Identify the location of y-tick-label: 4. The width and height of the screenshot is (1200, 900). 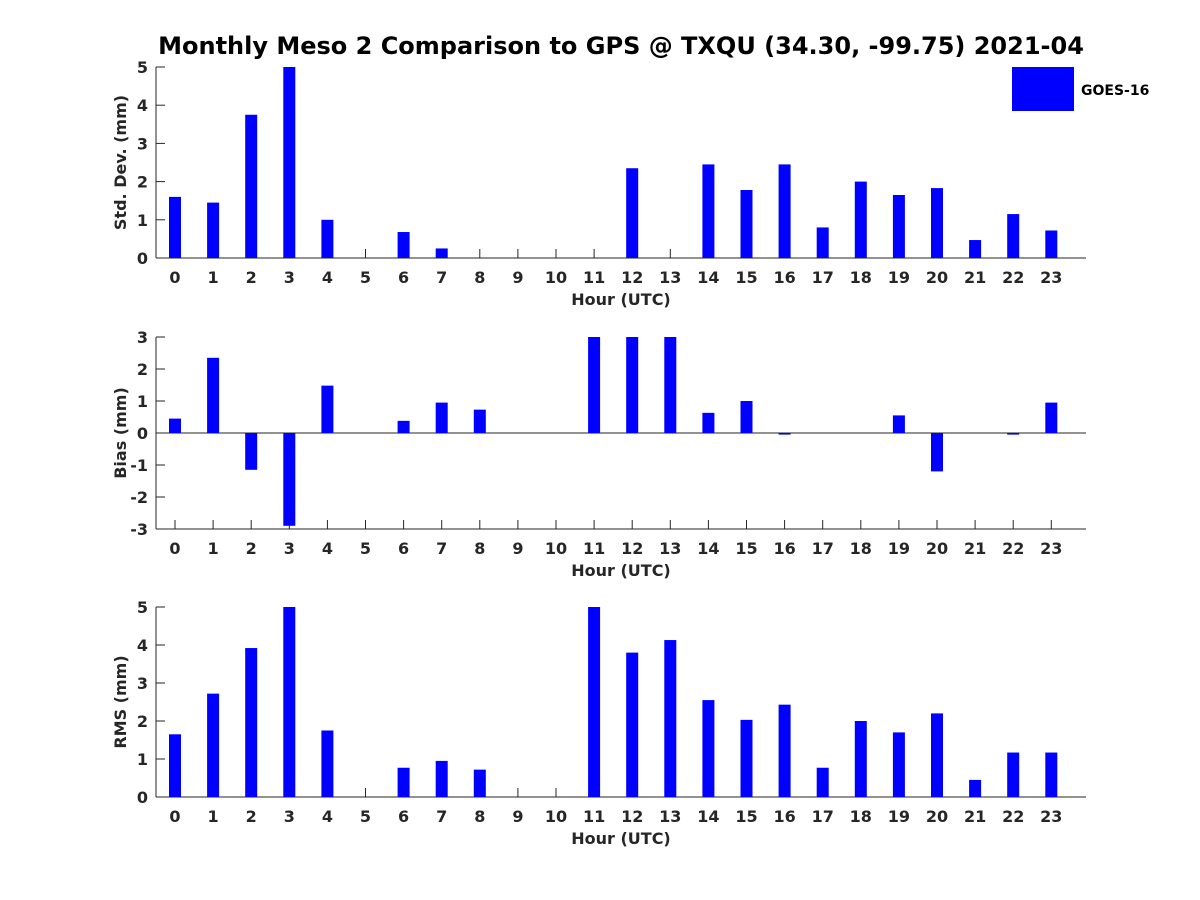
(142, 645).